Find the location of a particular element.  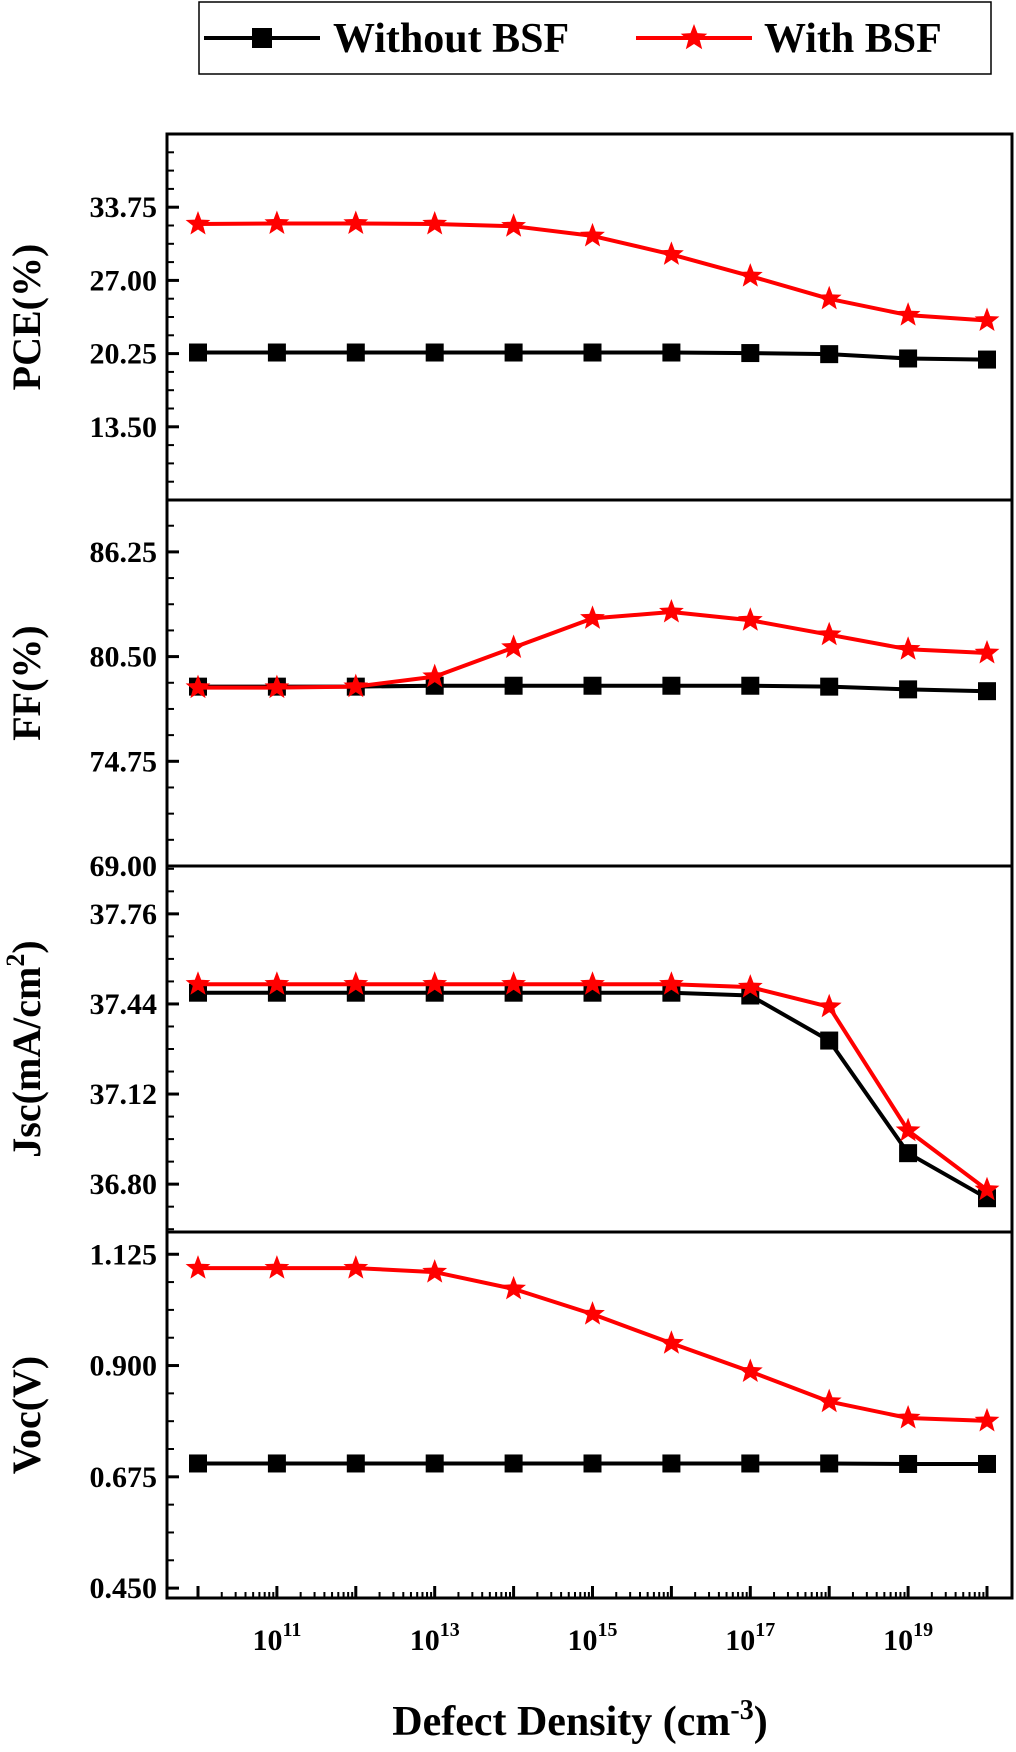

y-tick-label: 37.44 is located at coordinates (124, 1004).